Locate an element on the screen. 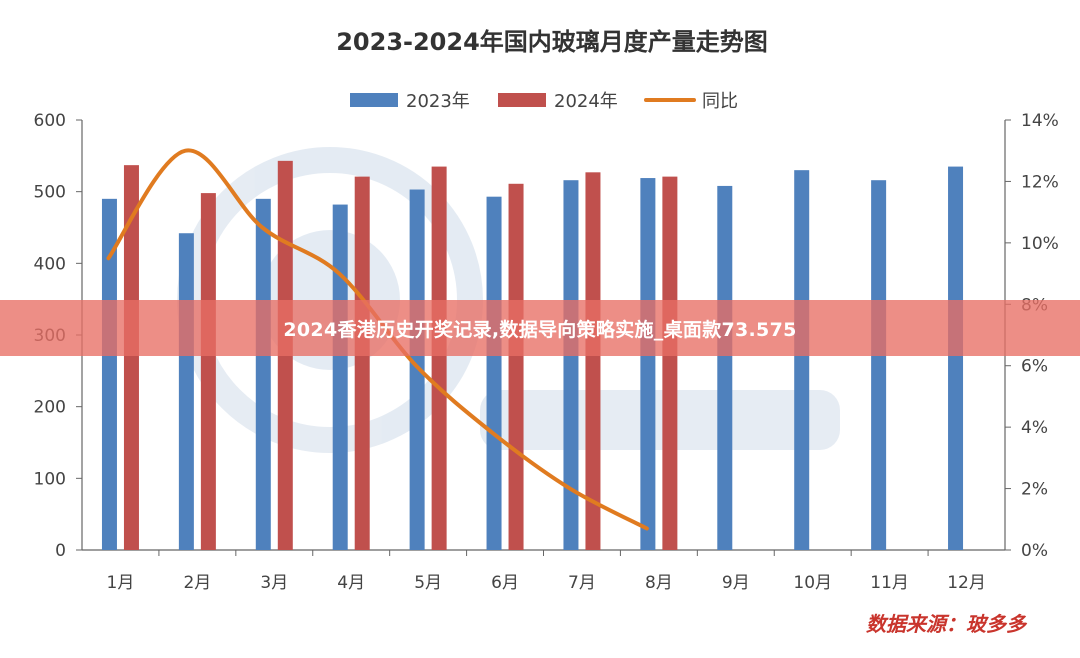 The width and height of the screenshot is (1080, 658). bar-2024年-1月 is located at coordinates (131, 357).